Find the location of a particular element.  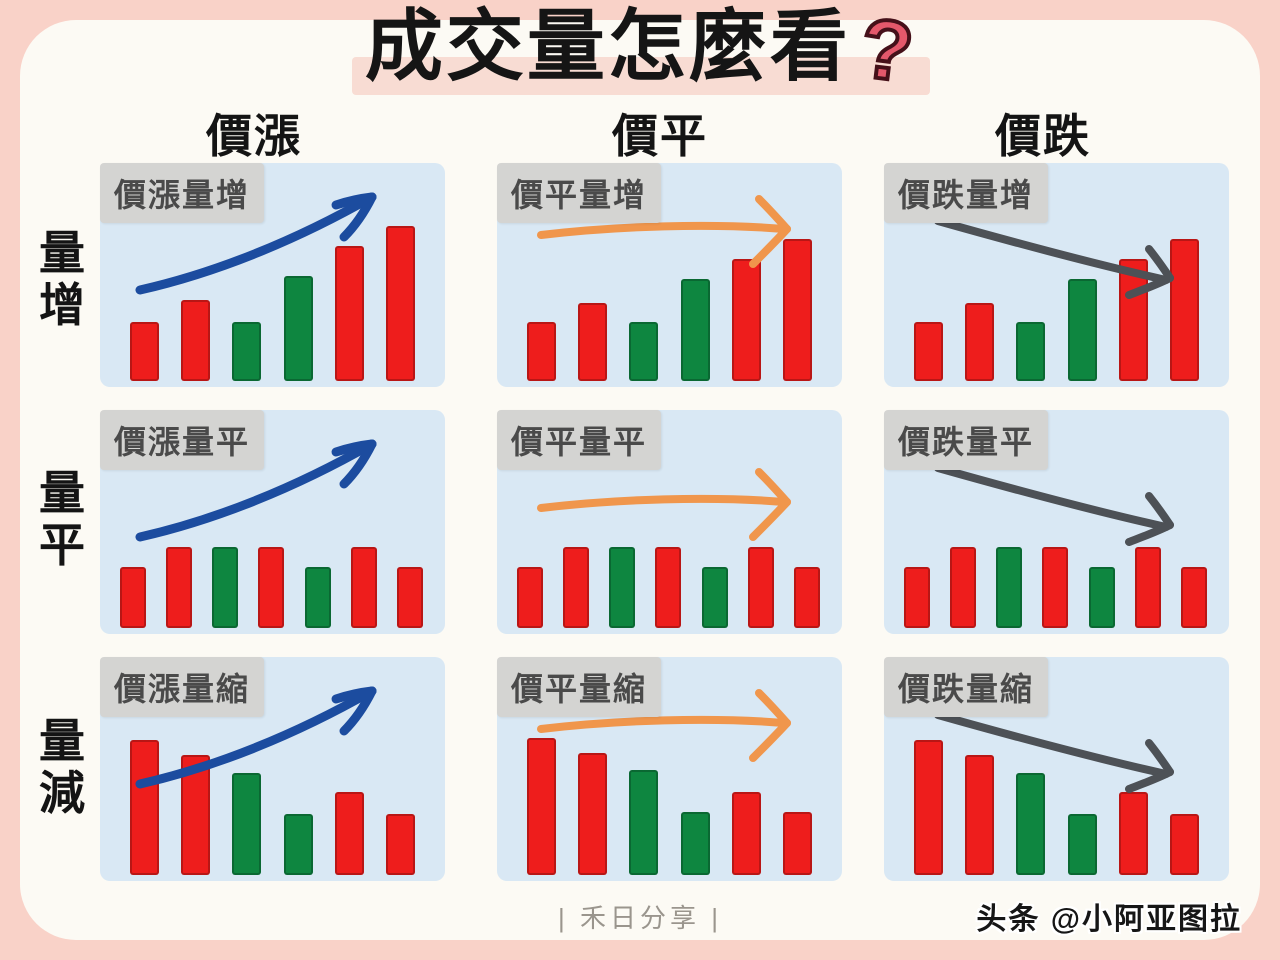

panel-label: 價平量增 is located at coordinates (579, 193).